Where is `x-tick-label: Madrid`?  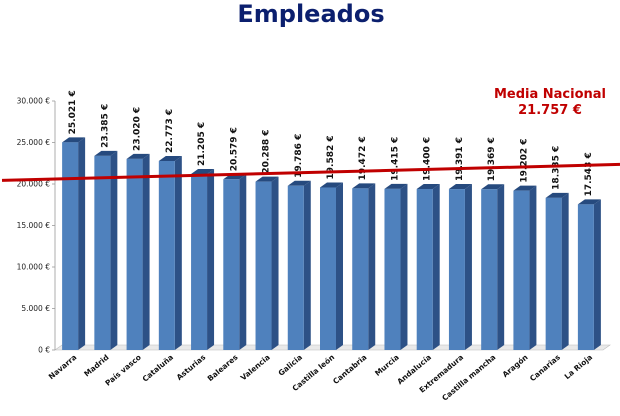
x-tick-label: Madrid is located at coordinates (96, 366).